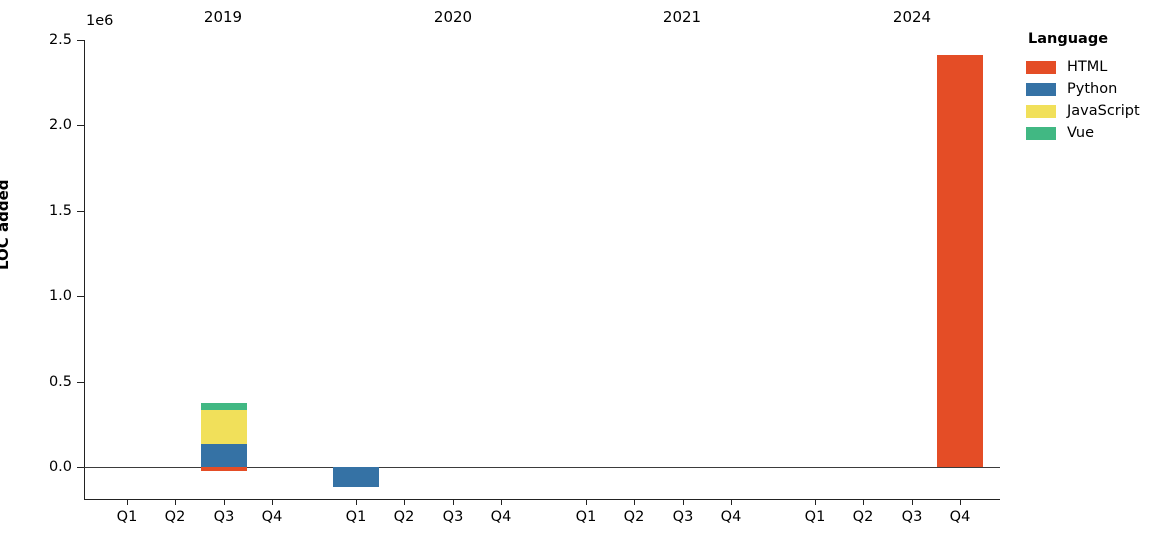 This screenshot has width=1158, height=542. I want to click on legend-item-label: Python, so click(1092, 89).